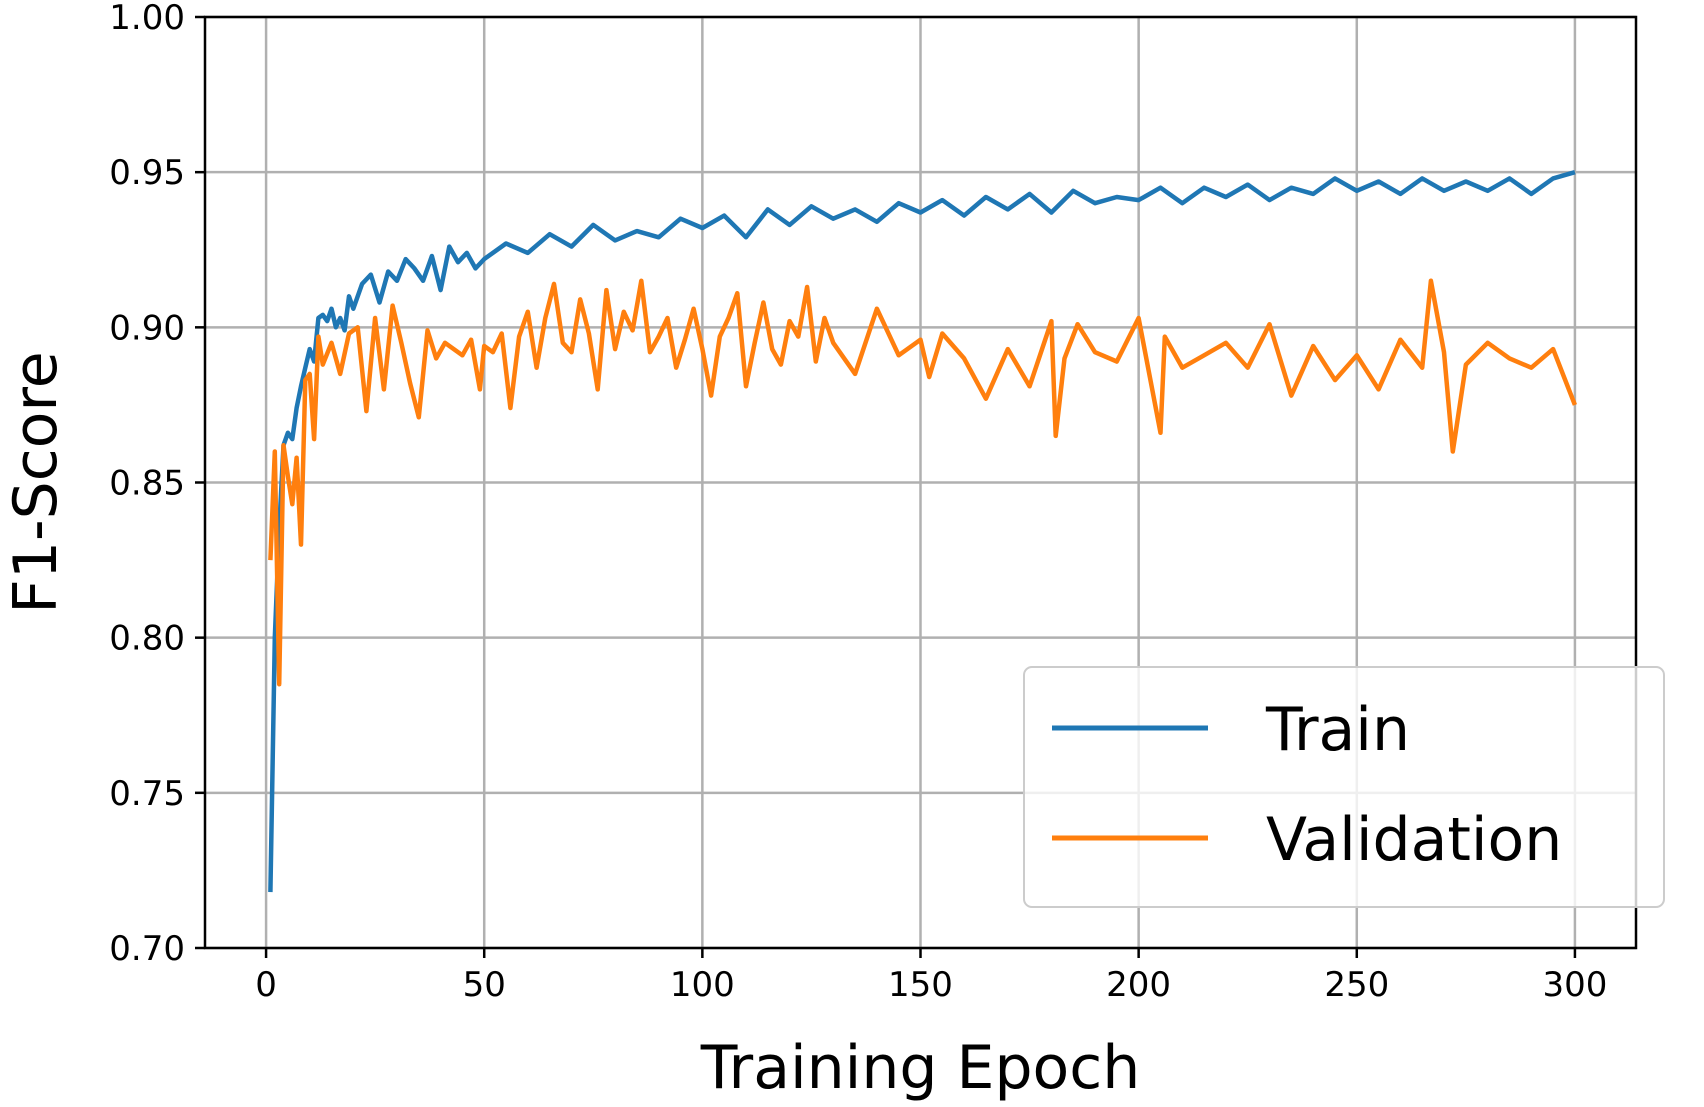 The height and width of the screenshot is (1107, 1704). What do you see at coordinates (147, 328) in the screenshot?
I see `y-tick-label: 0.90` at bounding box center [147, 328].